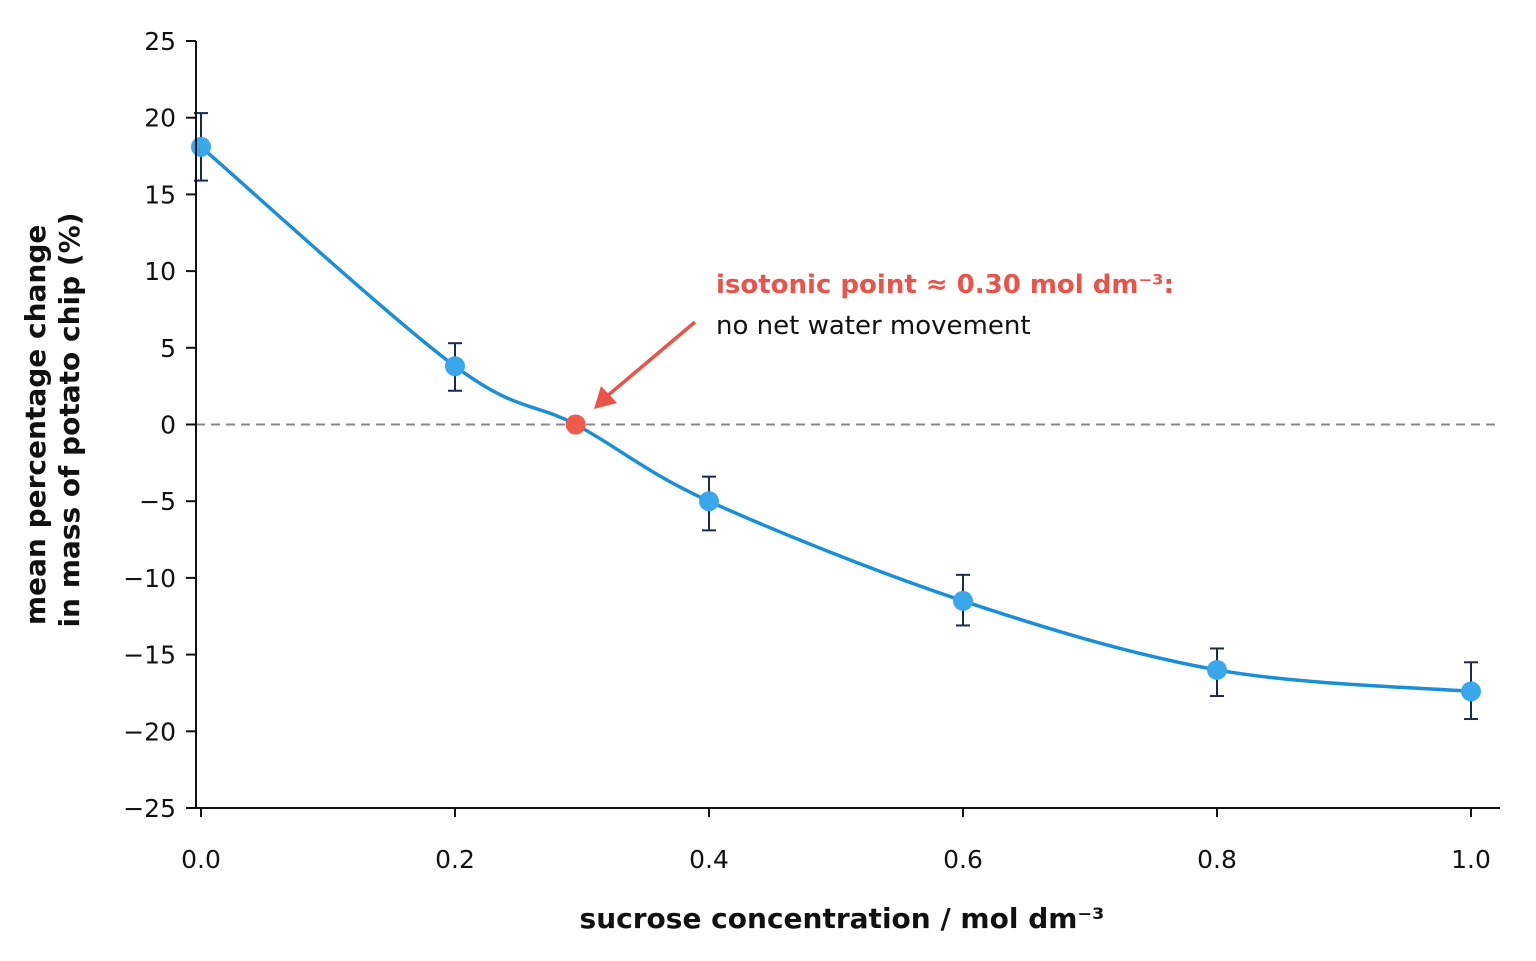  Describe the element at coordinates (1471, 859) in the screenshot. I see `x-tick-label: 1.0` at that location.